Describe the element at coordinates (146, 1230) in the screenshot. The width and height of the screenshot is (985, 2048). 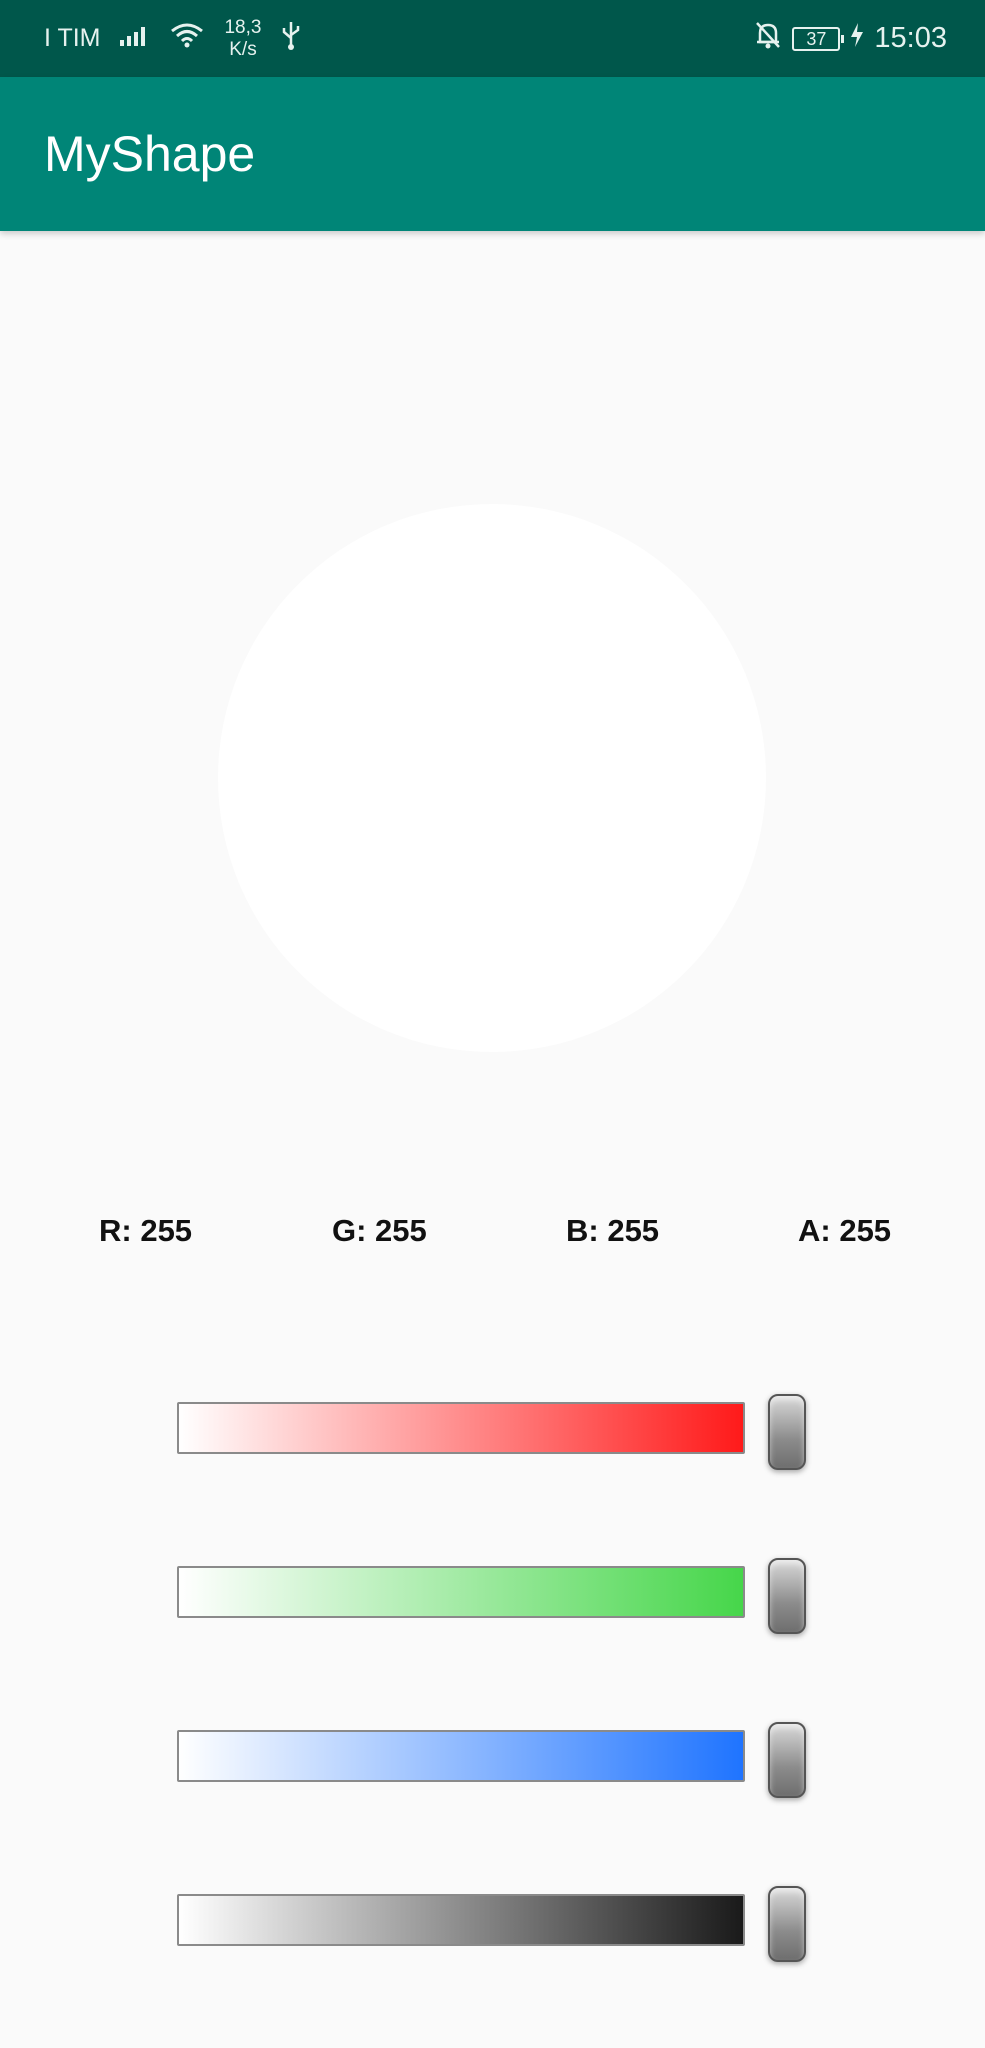
I see `red-value-label: R: 255` at that location.